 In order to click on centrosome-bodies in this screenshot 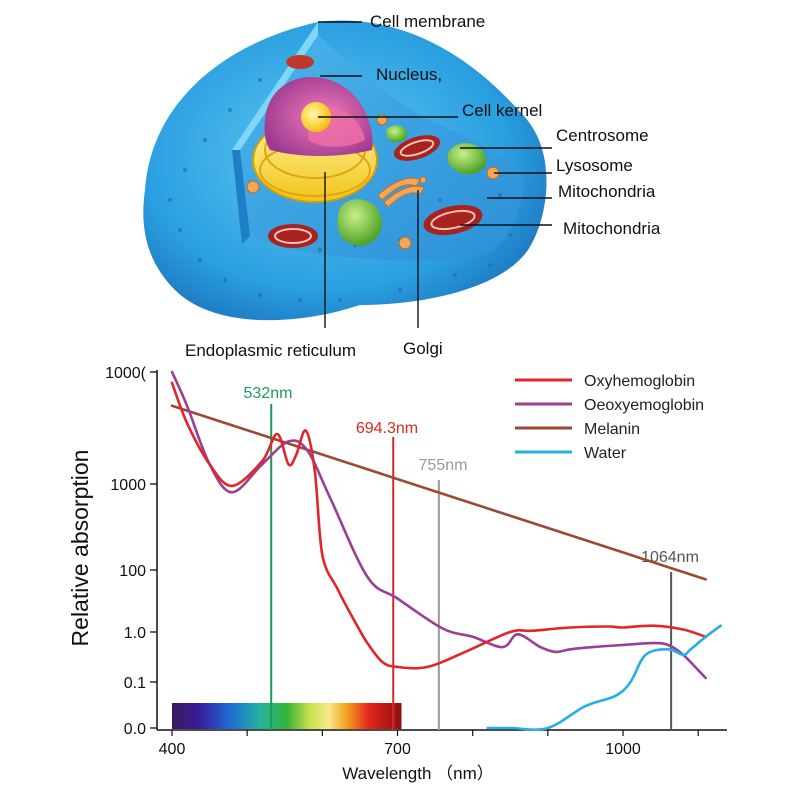, I will do `click(412, 185)`.